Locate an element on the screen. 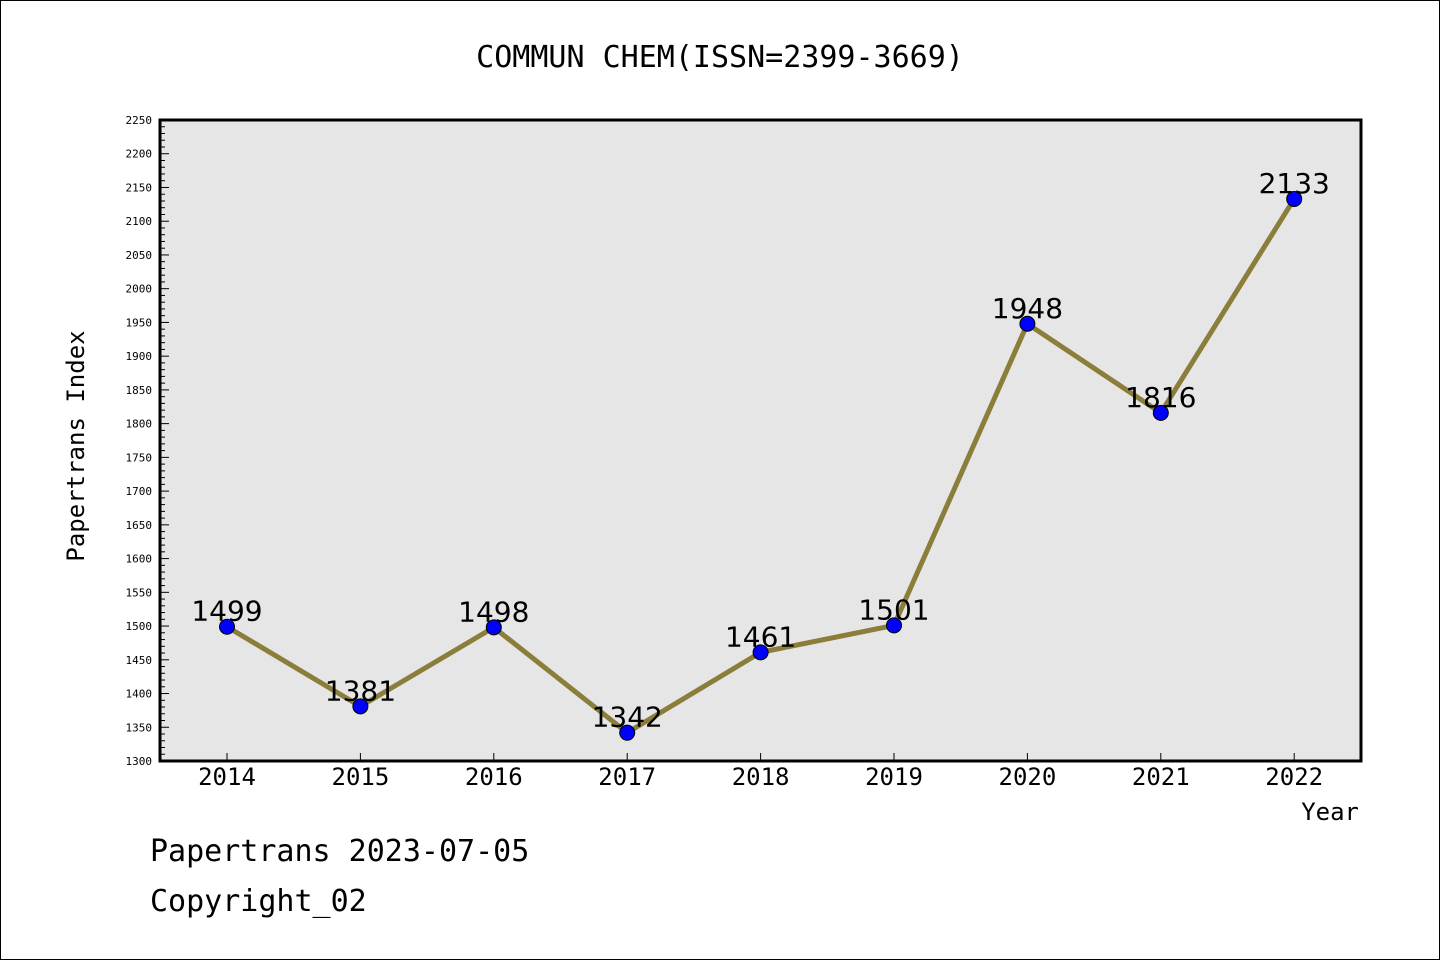 The image size is (1440, 960). x-tick-label: 2017 is located at coordinates (627, 777).